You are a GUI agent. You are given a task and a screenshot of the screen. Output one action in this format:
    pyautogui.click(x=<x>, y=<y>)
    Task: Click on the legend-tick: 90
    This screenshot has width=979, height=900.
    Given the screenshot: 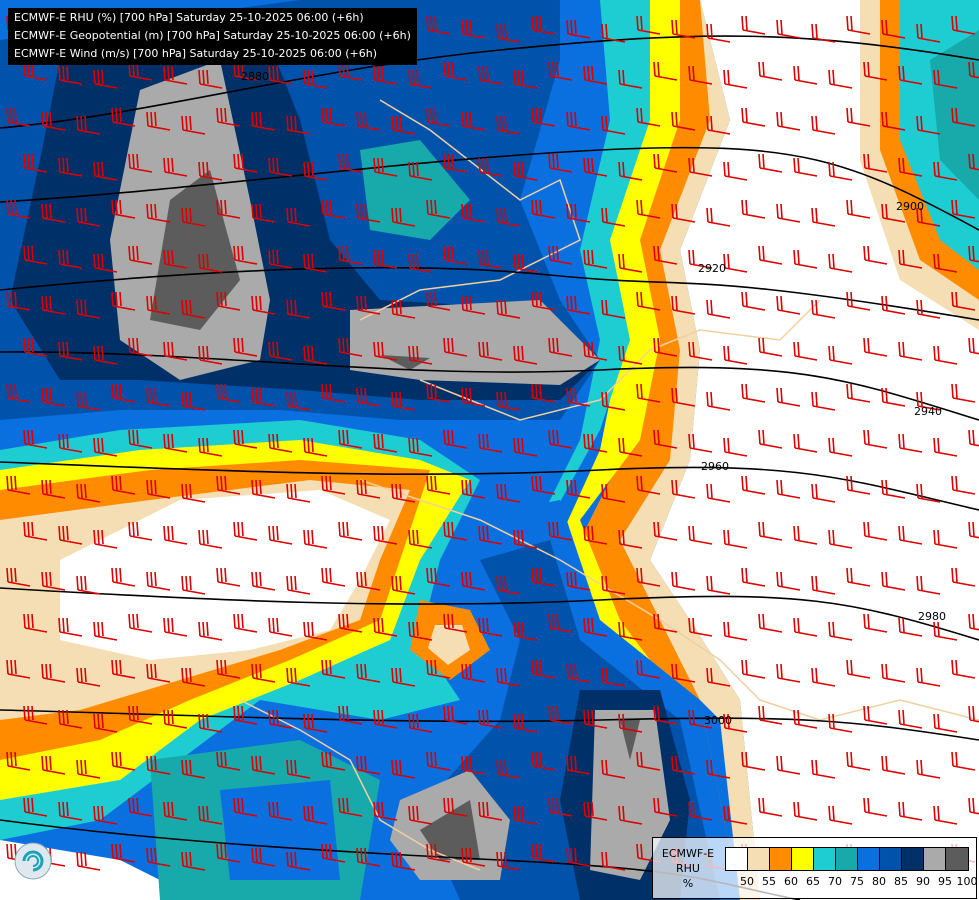 What is the action you would take?
    pyautogui.click(x=923, y=881)
    